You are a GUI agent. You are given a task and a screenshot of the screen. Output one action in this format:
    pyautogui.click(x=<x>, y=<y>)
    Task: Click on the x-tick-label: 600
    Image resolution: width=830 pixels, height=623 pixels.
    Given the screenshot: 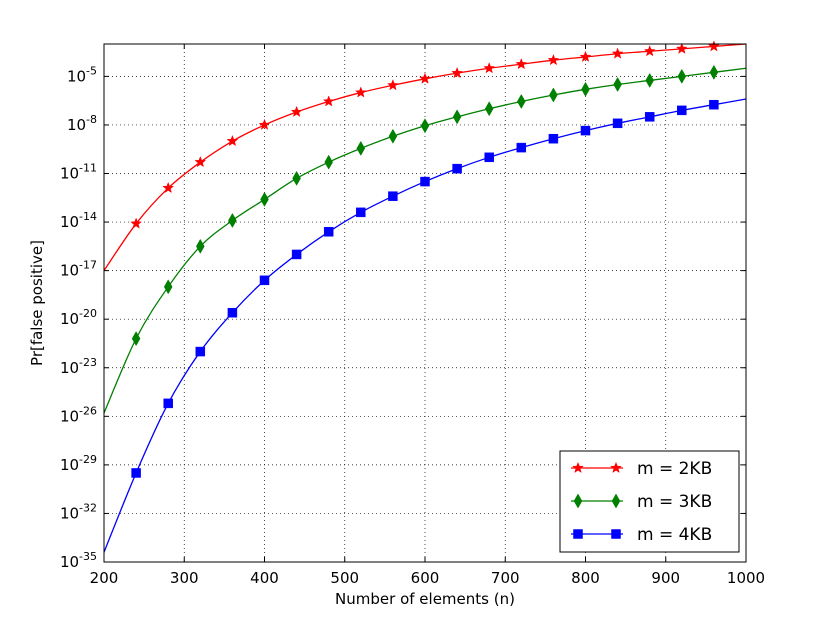 What is the action you would take?
    pyautogui.click(x=425, y=578)
    